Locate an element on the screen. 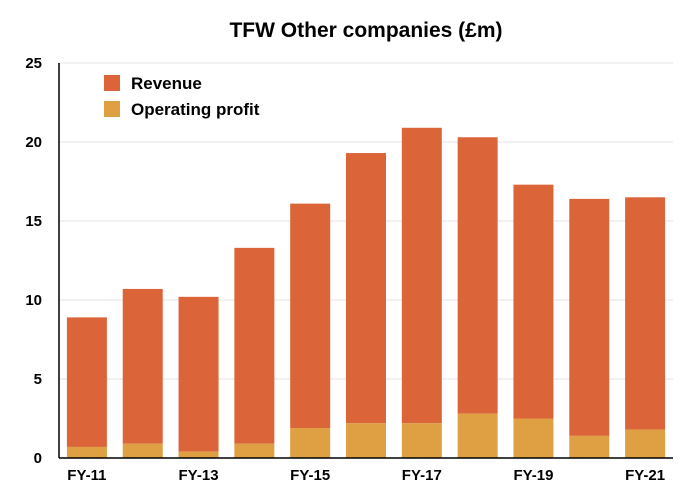  y-tick-label: 25 is located at coordinates (33, 63).